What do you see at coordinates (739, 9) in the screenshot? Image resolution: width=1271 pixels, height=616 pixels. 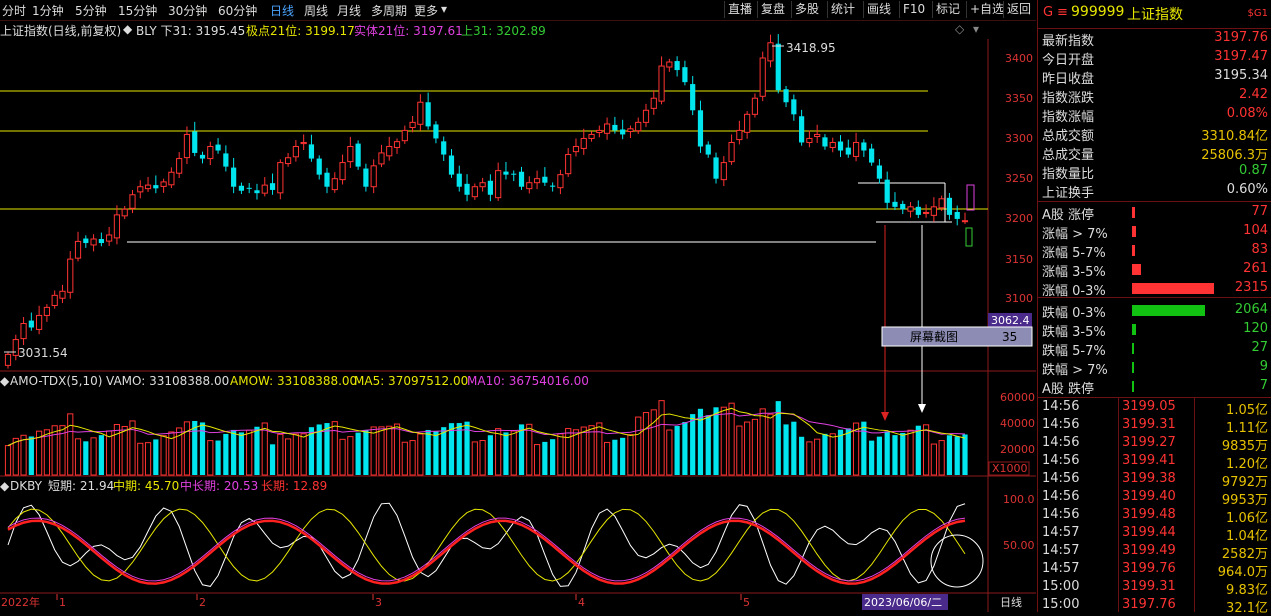 I see `live-button: 直播` at bounding box center [739, 9].